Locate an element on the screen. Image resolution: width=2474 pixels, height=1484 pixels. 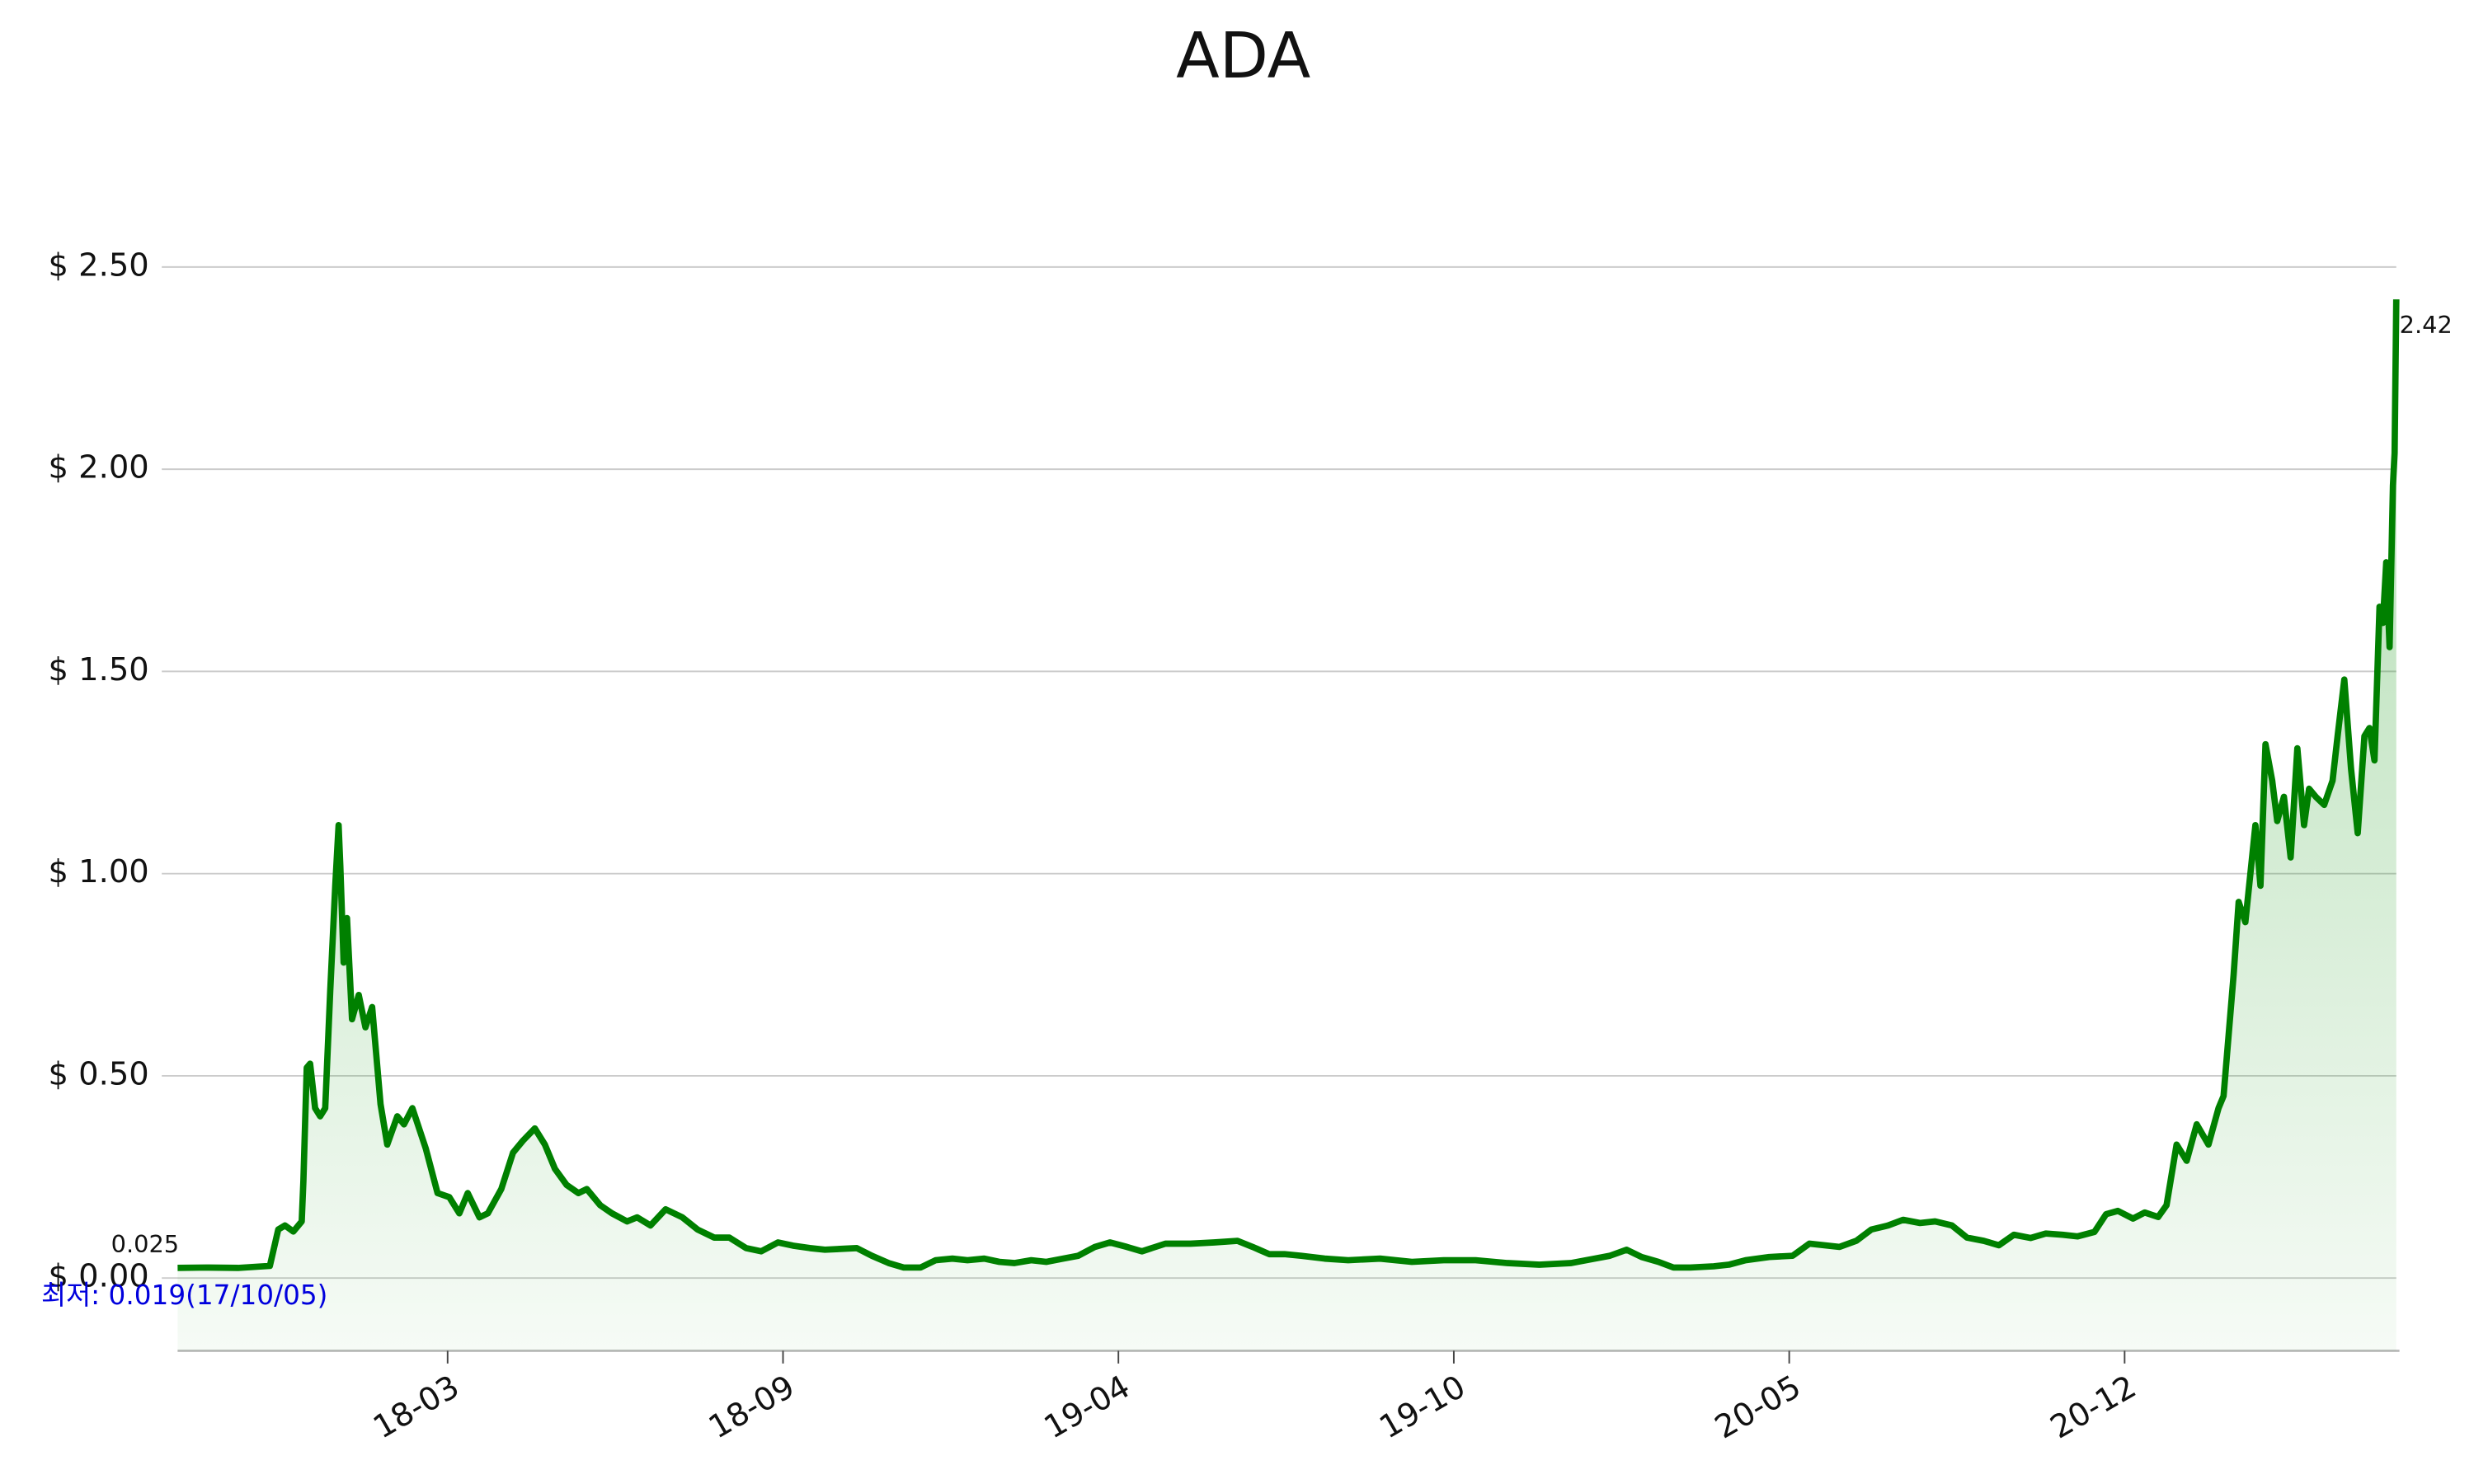
min-annotation: 최저: 0.019(17/10/05) is located at coordinates (184, 1295).